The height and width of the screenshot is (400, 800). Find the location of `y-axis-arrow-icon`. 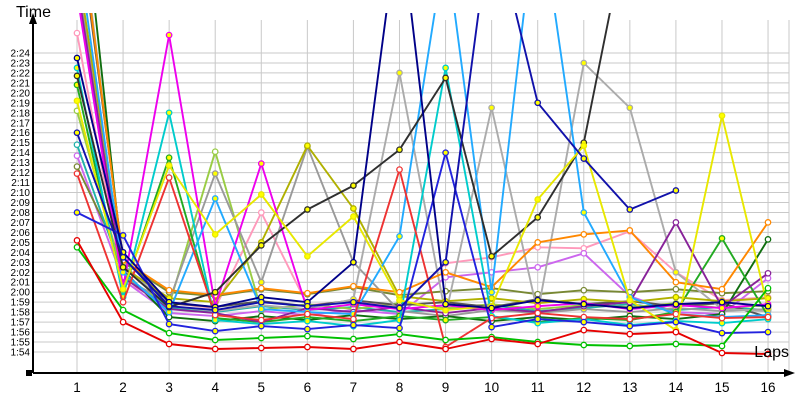

y-axis-arrow-icon is located at coordinates (33, 18).